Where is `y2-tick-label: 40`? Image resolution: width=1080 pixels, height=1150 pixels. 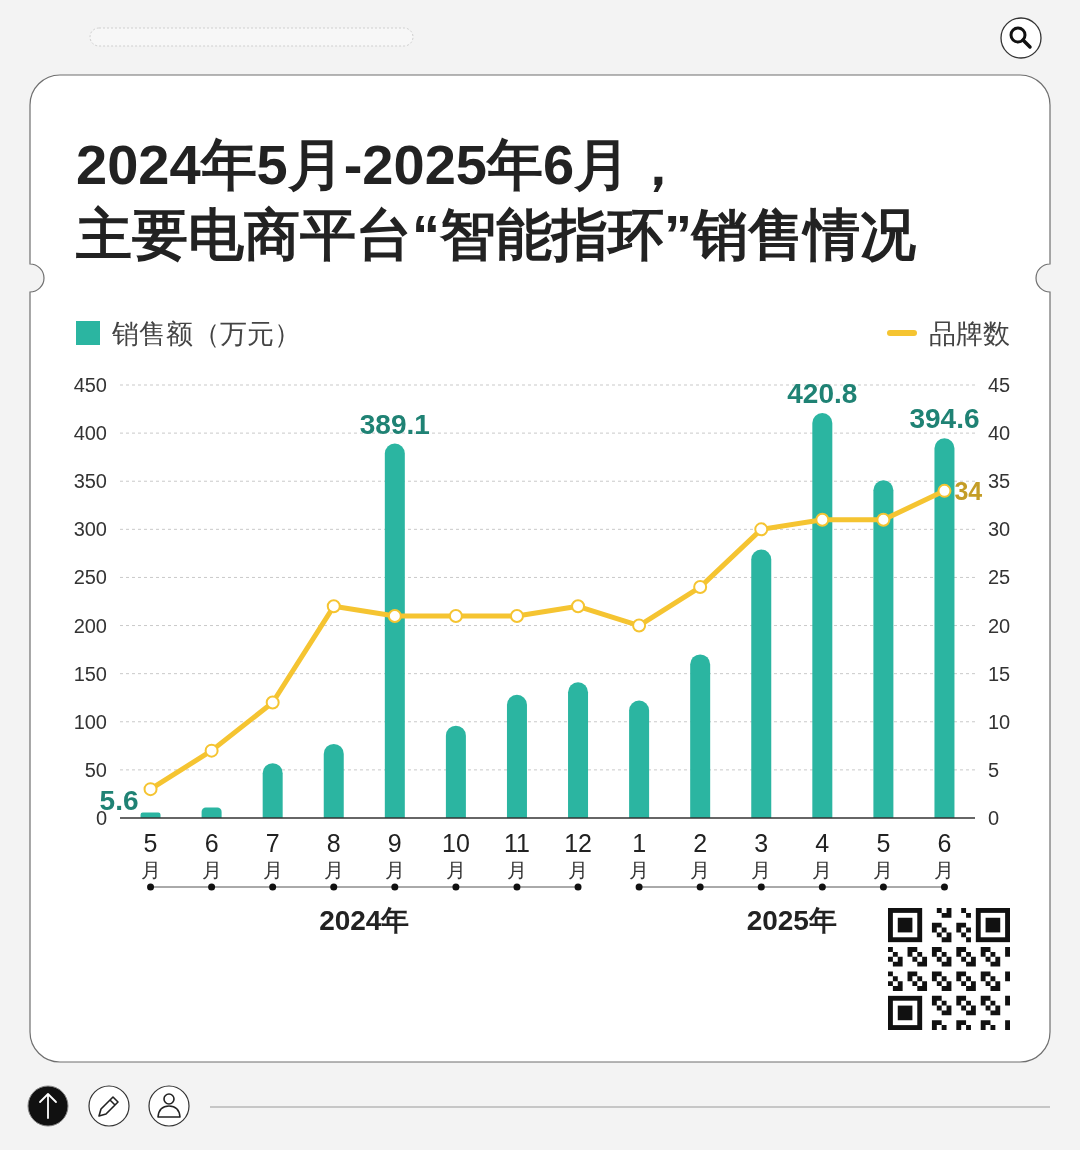 y2-tick-label: 40 is located at coordinates (999, 433).